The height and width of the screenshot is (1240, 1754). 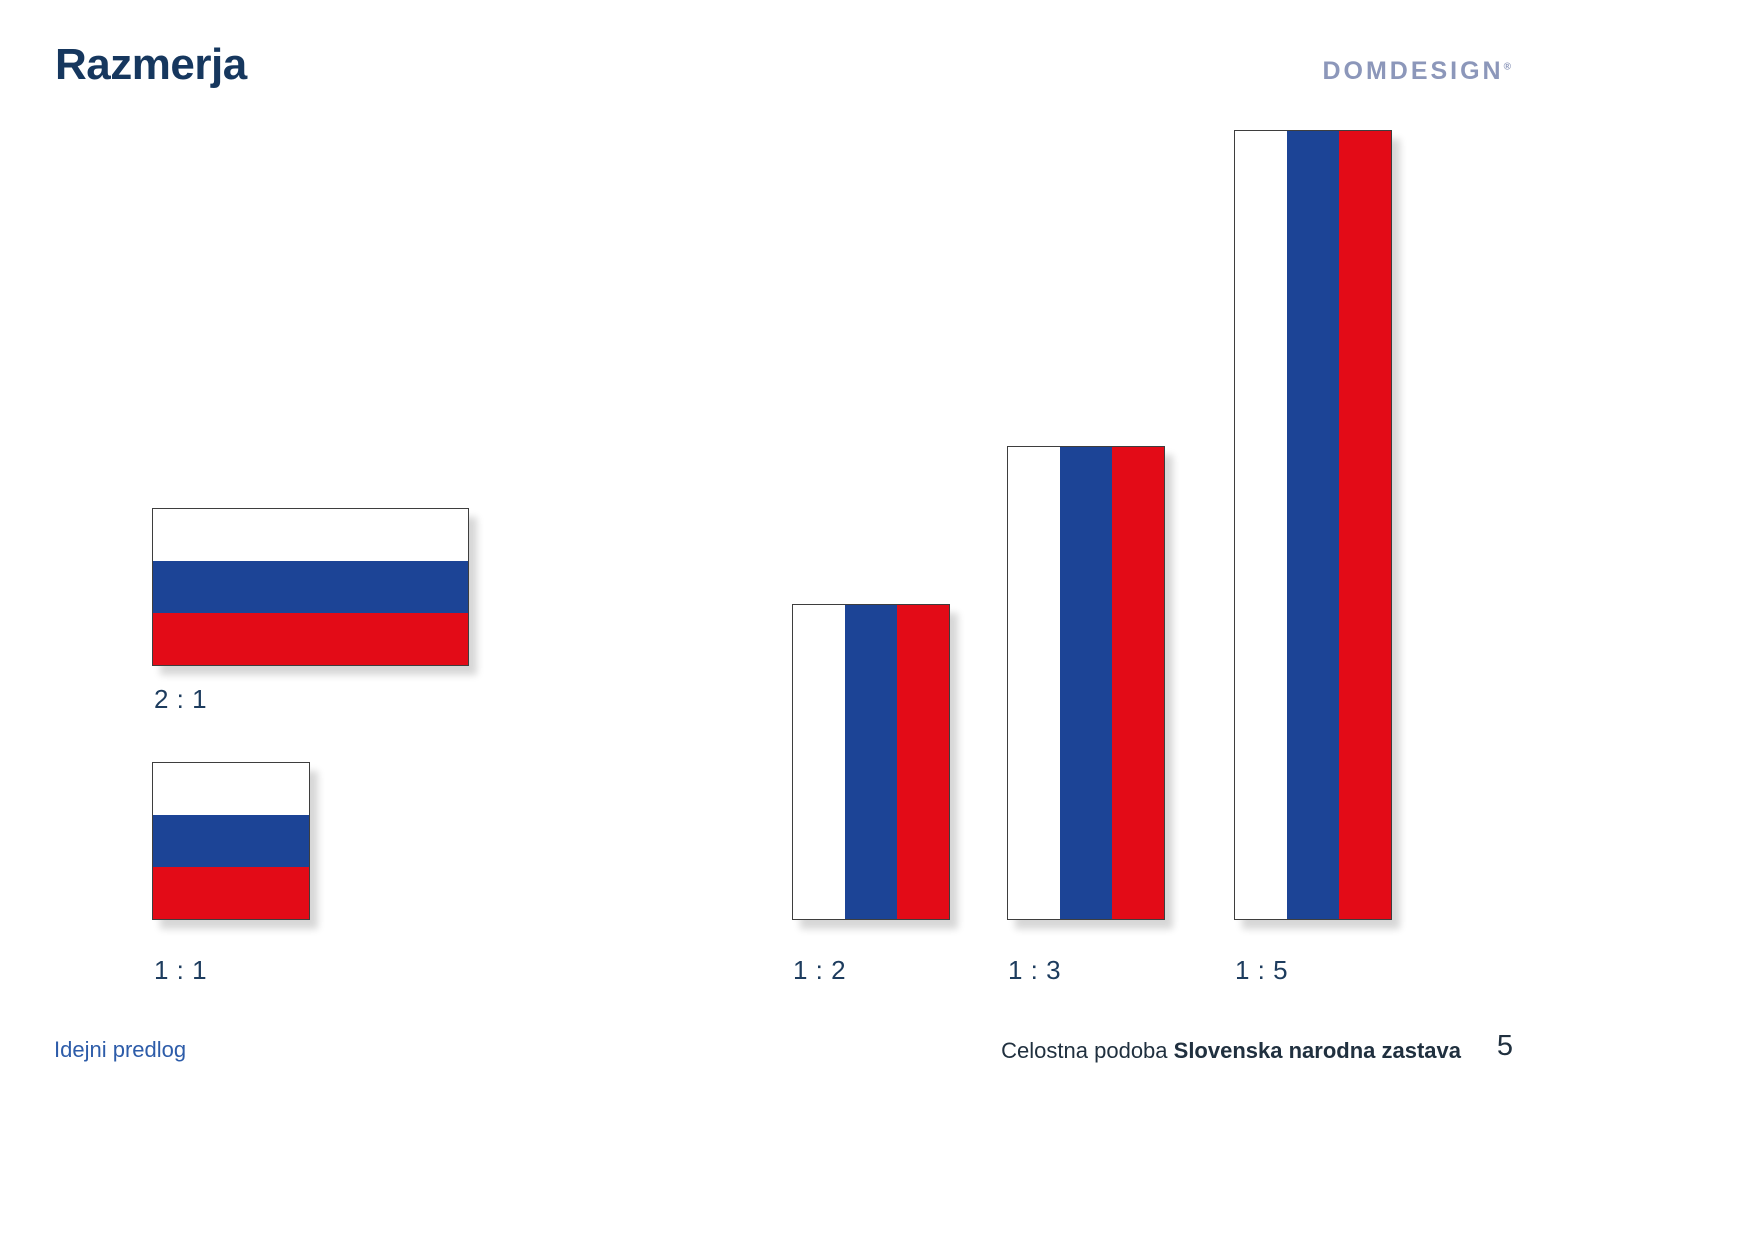 I want to click on footer-title-bold: Slovenska narodna zastava, so click(x=1317, y=1050).